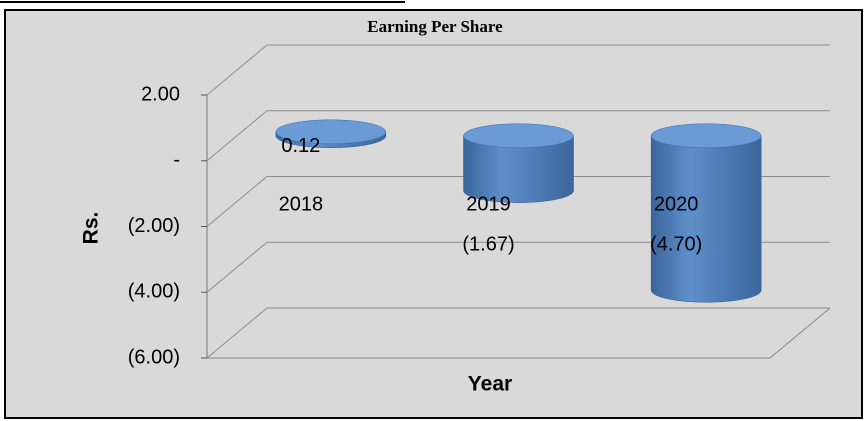  Describe the element at coordinates (488, 244) in the screenshot. I see `data-label: (1.67)` at that location.